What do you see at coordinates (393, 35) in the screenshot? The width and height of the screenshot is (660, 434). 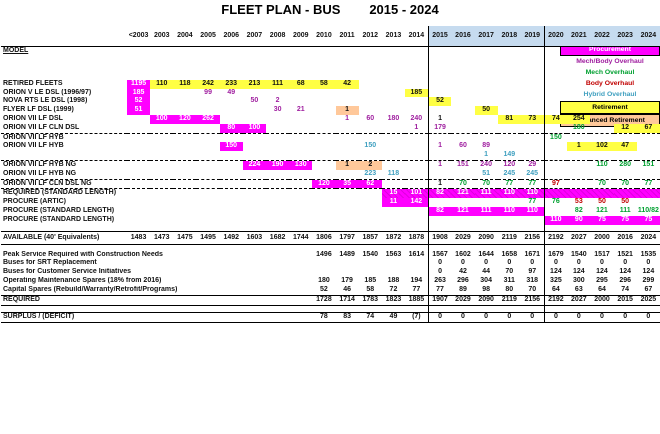 I see `year-header: 2013` at bounding box center [393, 35].